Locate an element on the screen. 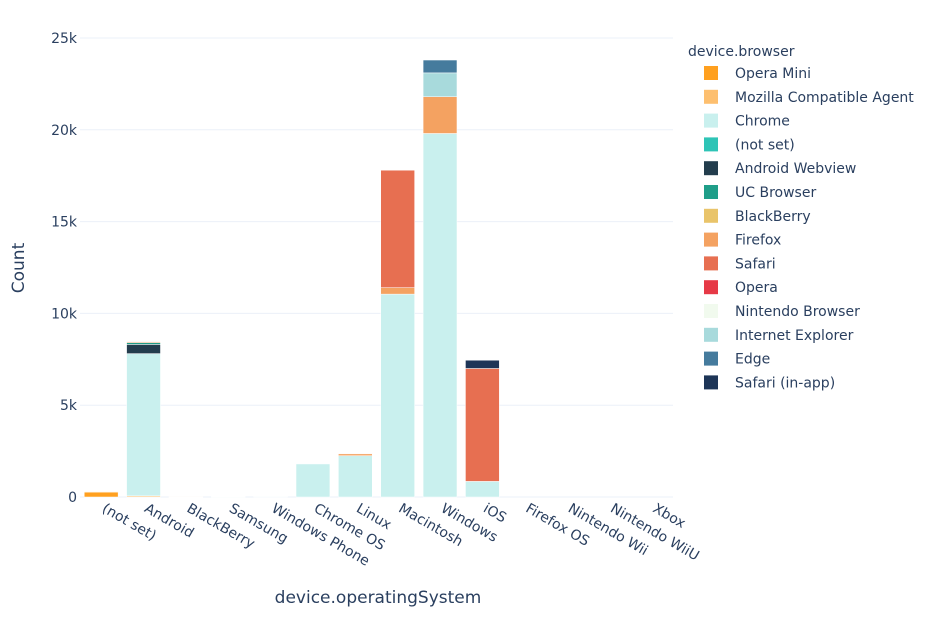 The image size is (929, 623). legend-label: UC Browser is located at coordinates (775, 193).